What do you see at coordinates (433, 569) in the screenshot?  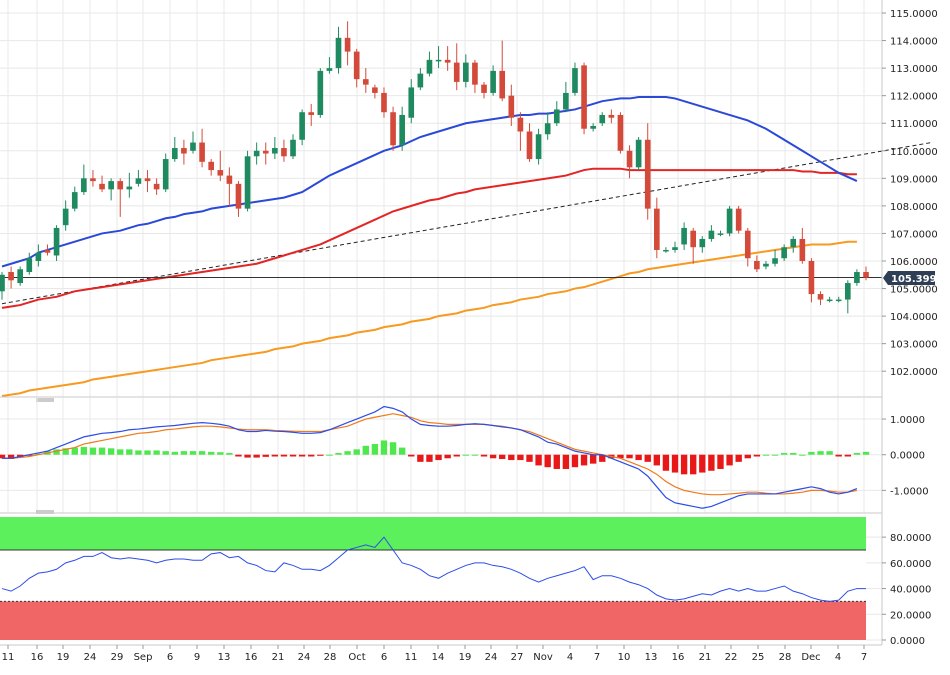 I see `rsi-line` at bounding box center [433, 569].